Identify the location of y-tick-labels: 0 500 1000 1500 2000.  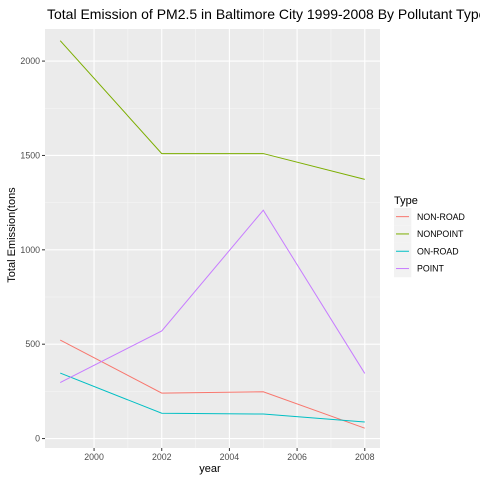
(30, 249).